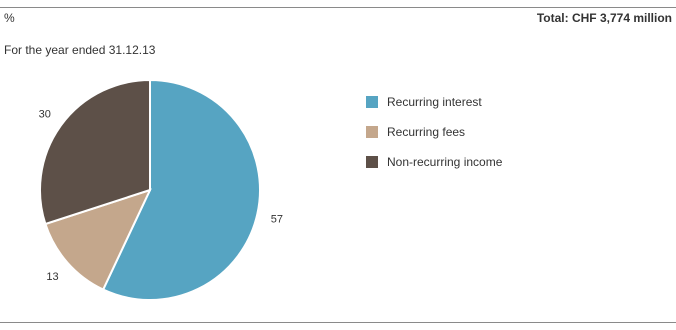  I want to click on legend-item-non-recurring-income: Non-recurring income, so click(434, 162).